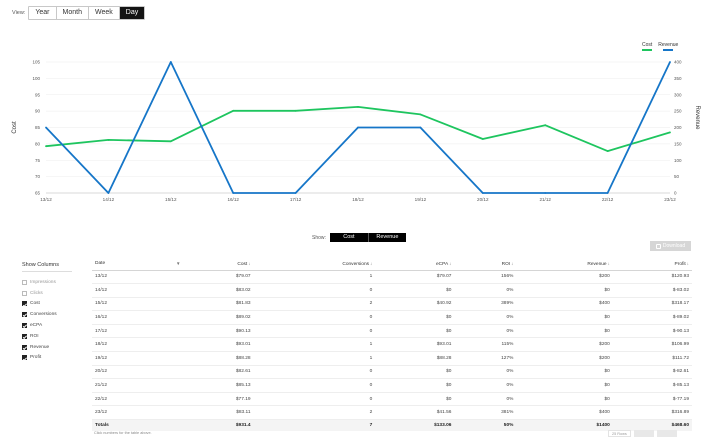  What do you see at coordinates (652, 264) in the screenshot?
I see `header-profit: Profit↓` at bounding box center [652, 264].